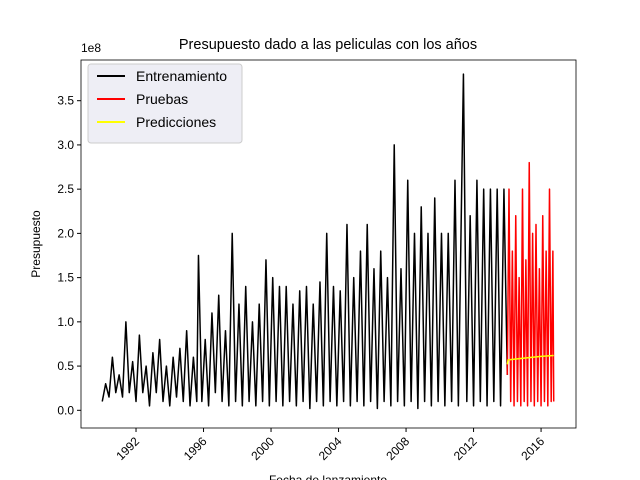 This screenshot has width=640, height=480. I want to click on y-tick-label: 0.5, so click(65, 366).